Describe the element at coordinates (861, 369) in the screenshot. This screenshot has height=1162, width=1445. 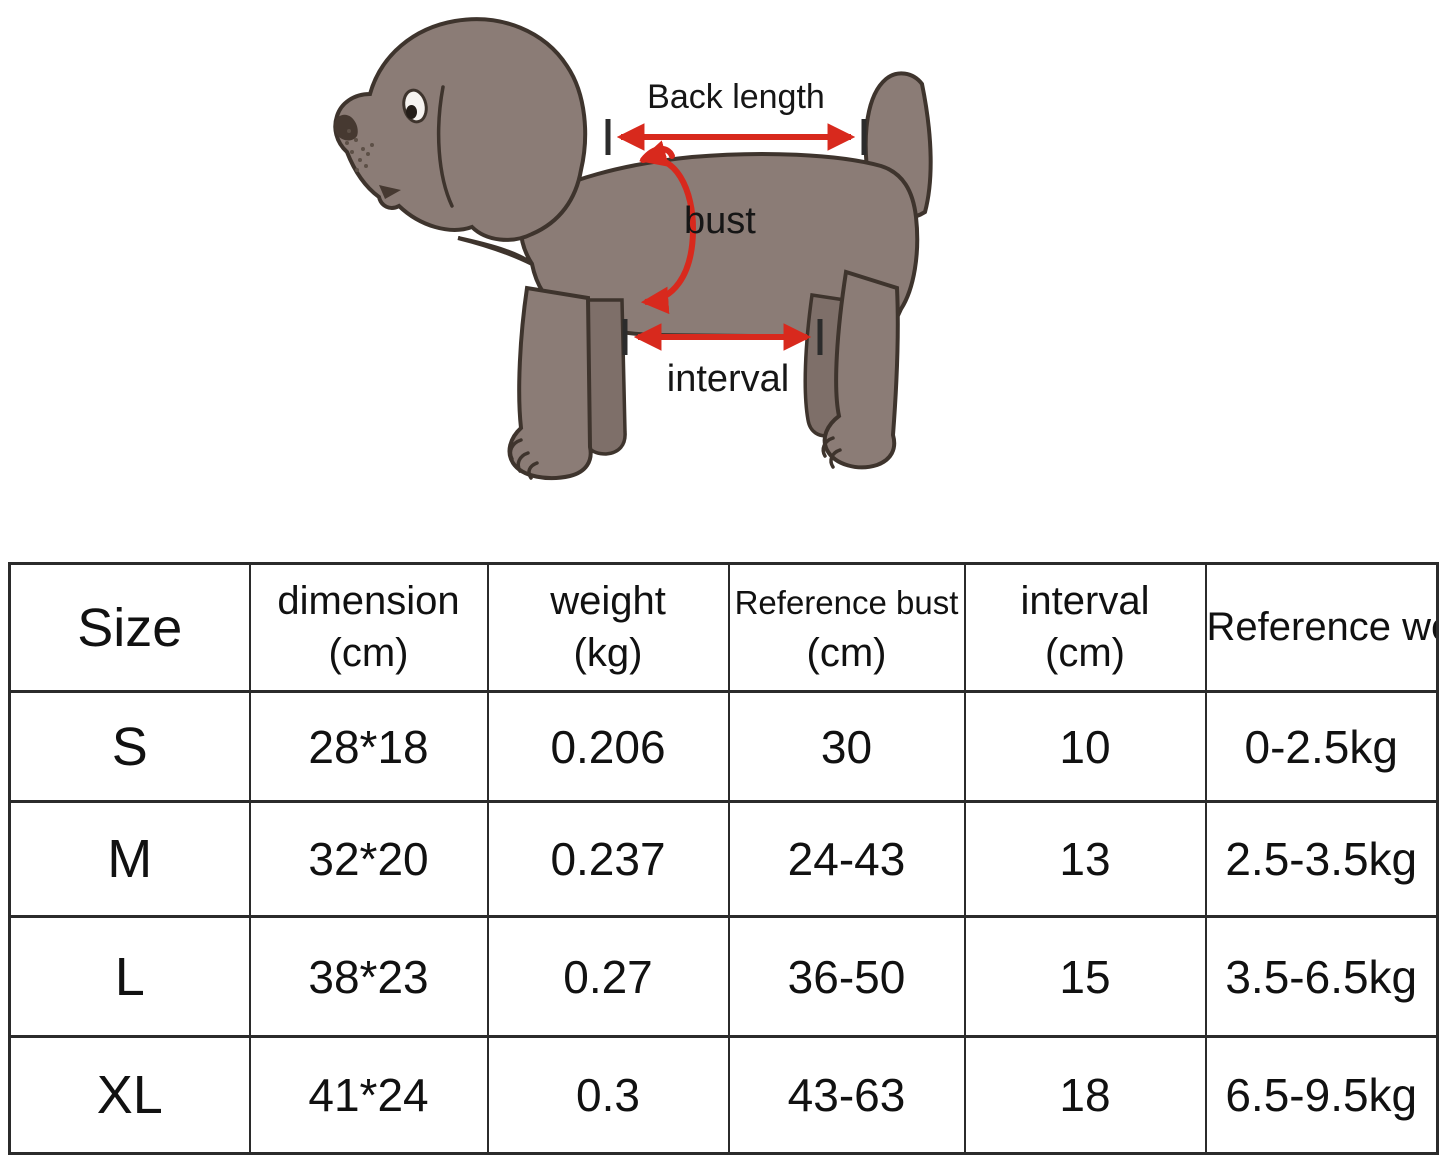
I see `dog-rear-leg` at that location.